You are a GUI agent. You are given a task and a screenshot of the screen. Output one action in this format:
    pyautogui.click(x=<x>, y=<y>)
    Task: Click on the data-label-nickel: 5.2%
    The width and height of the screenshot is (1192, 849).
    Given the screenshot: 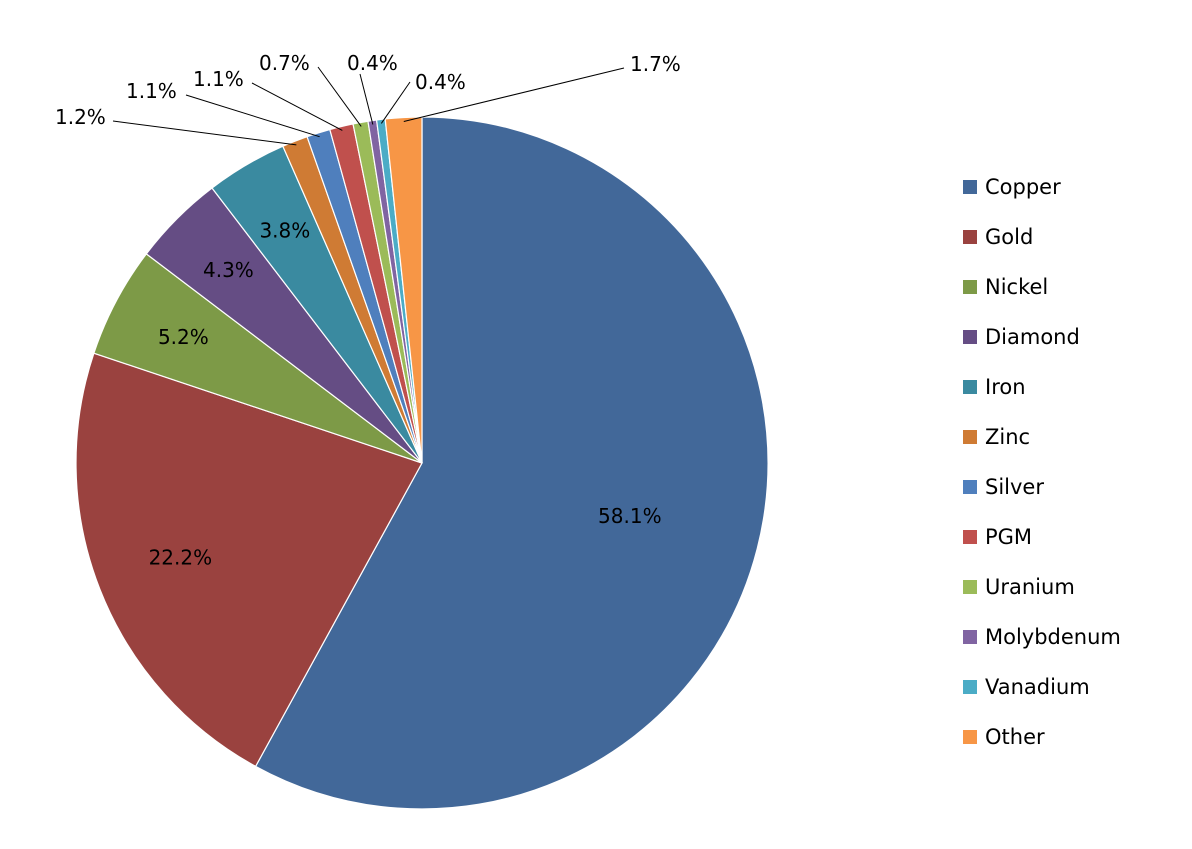 What is the action you would take?
    pyautogui.click(x=183, y=337)
    